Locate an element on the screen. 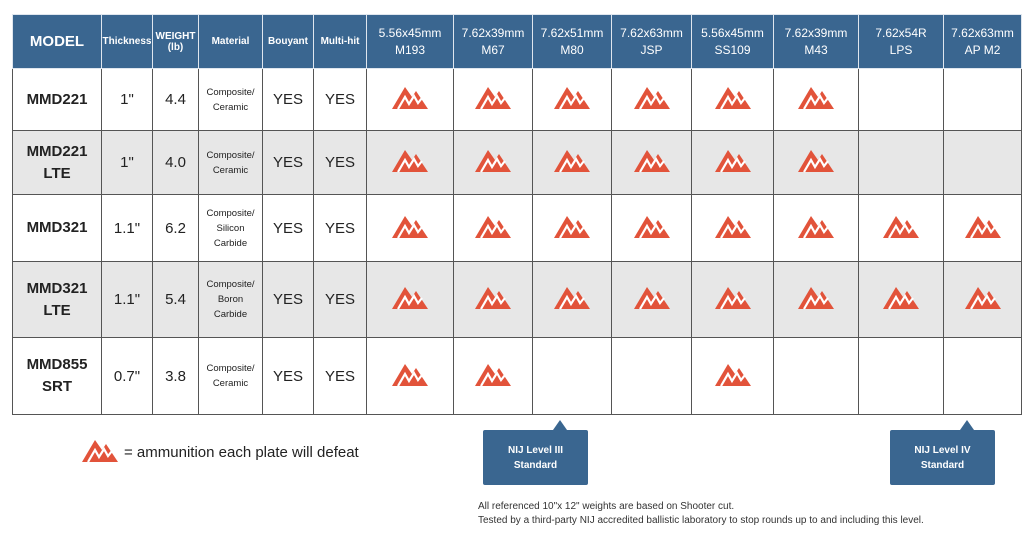 Image resolution: width=1024 pixels, height=547 pixels. model-cell: MMD221 is located at coordinates (57, 99).